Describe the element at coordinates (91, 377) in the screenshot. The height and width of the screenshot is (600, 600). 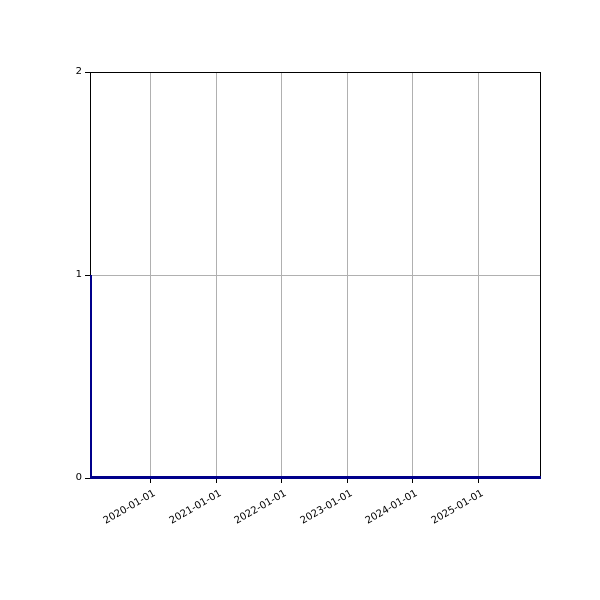
I see `data-line-initial-drop` at that location.